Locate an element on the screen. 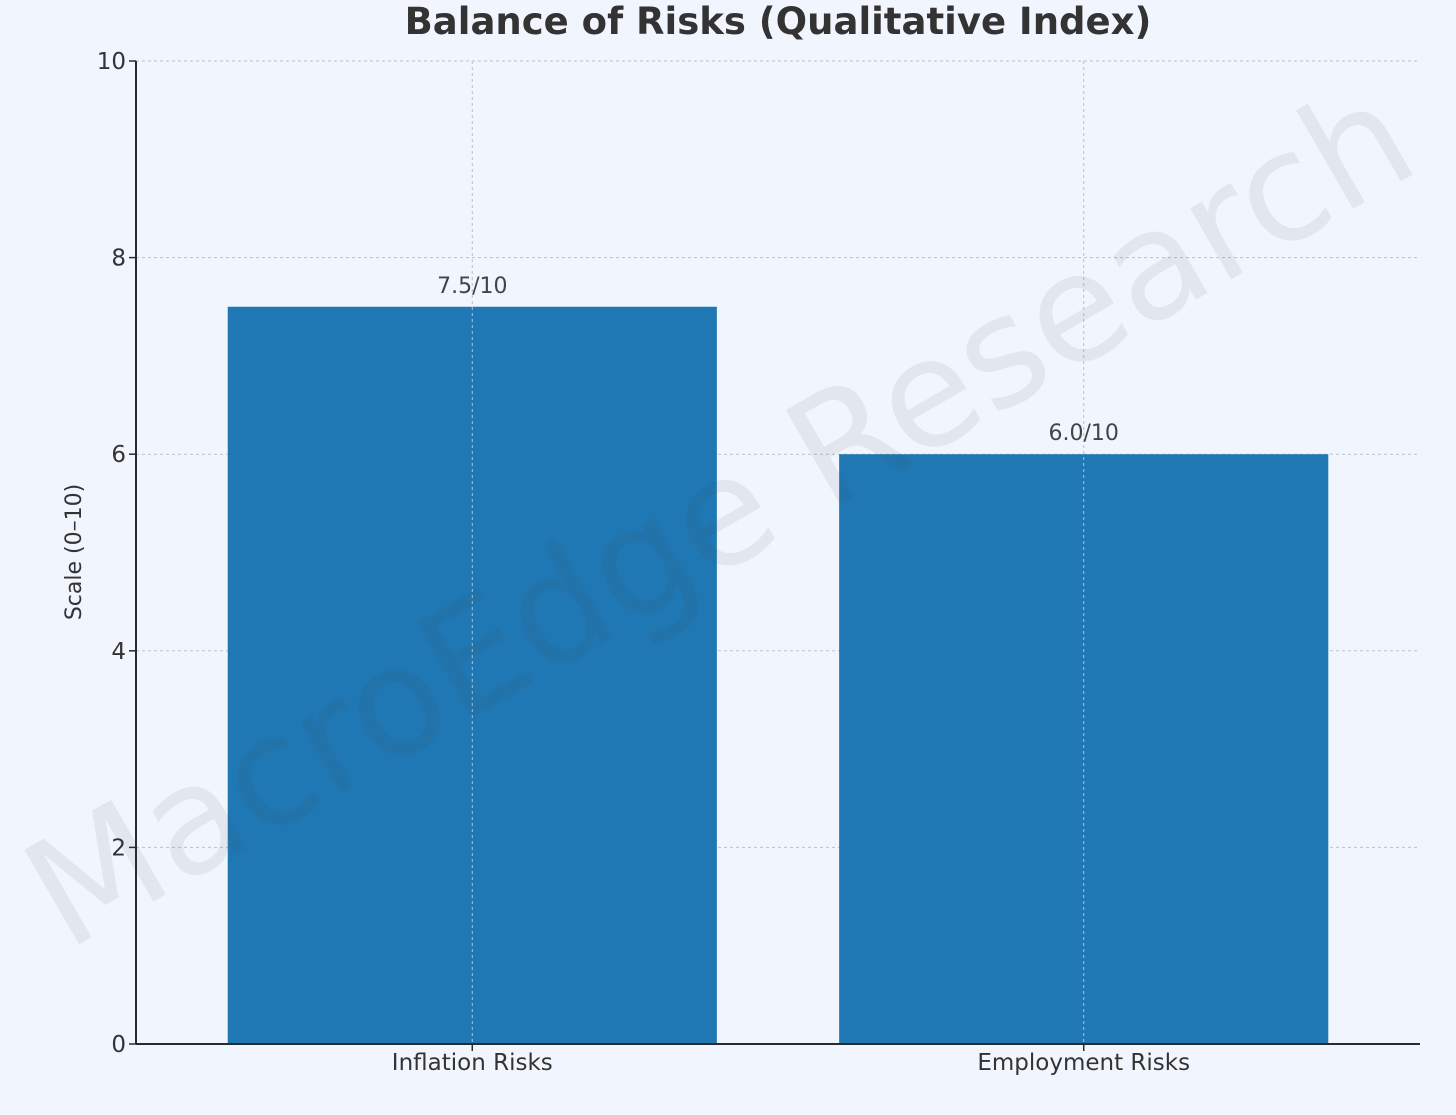 This screenshot has width=1456, height=1115. y-tick-label: 0 is located at coordinates (118, 1045).